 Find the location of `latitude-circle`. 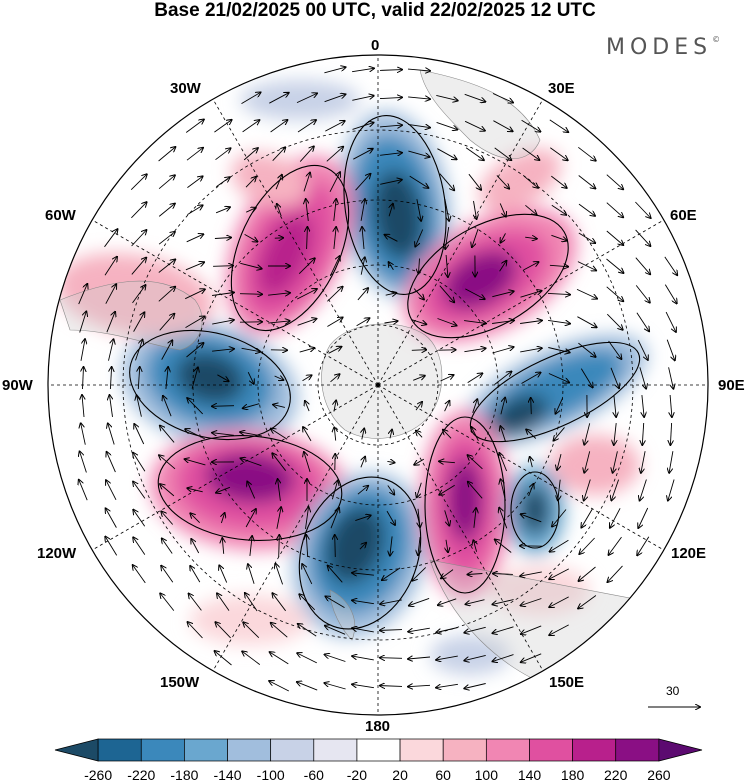

latitude-circle is located at coordinates (378, 385).